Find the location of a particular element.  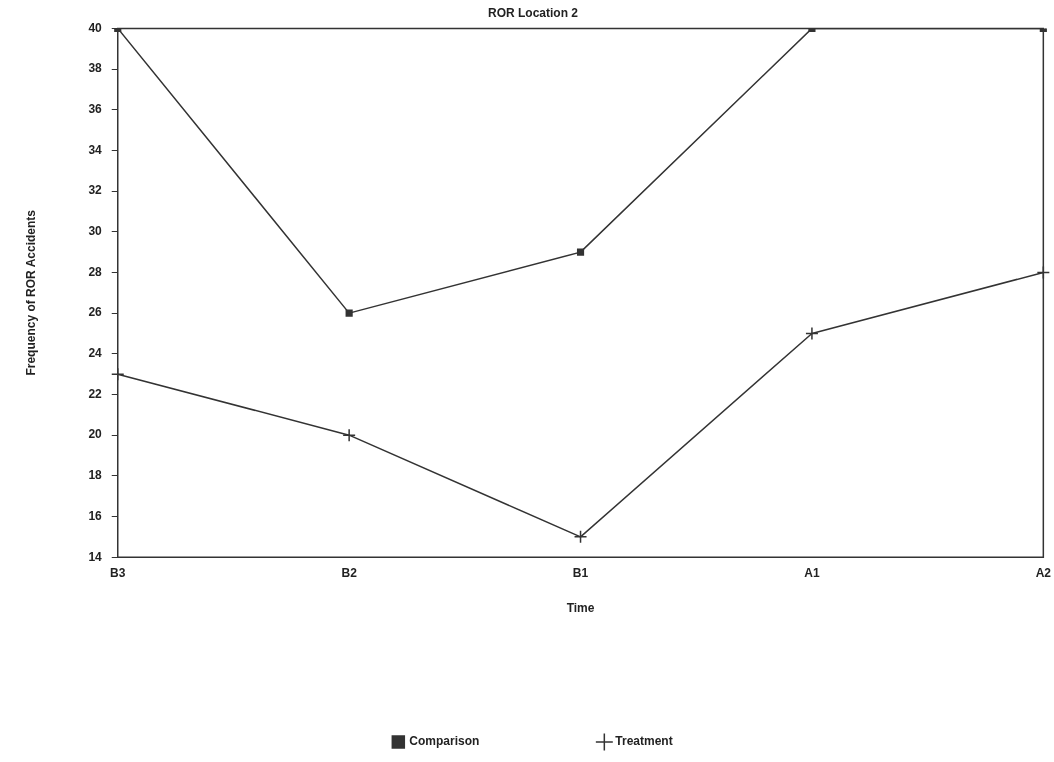

x-tick-label: B3 is located at coordinates (118, 572).